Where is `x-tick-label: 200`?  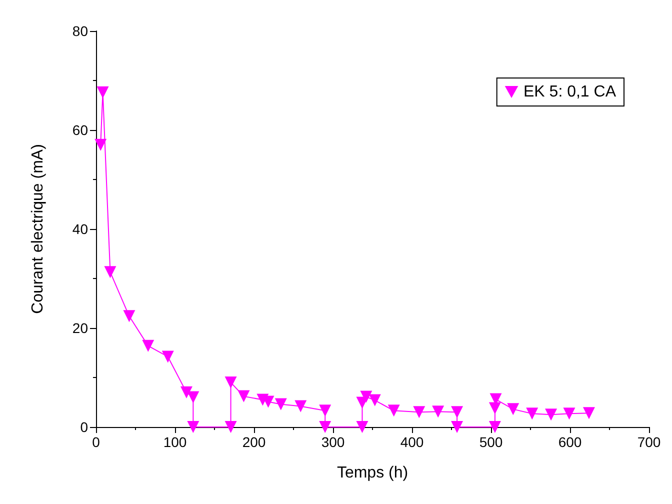 x-tick-label: 200 is located at coordinates (254, 442).